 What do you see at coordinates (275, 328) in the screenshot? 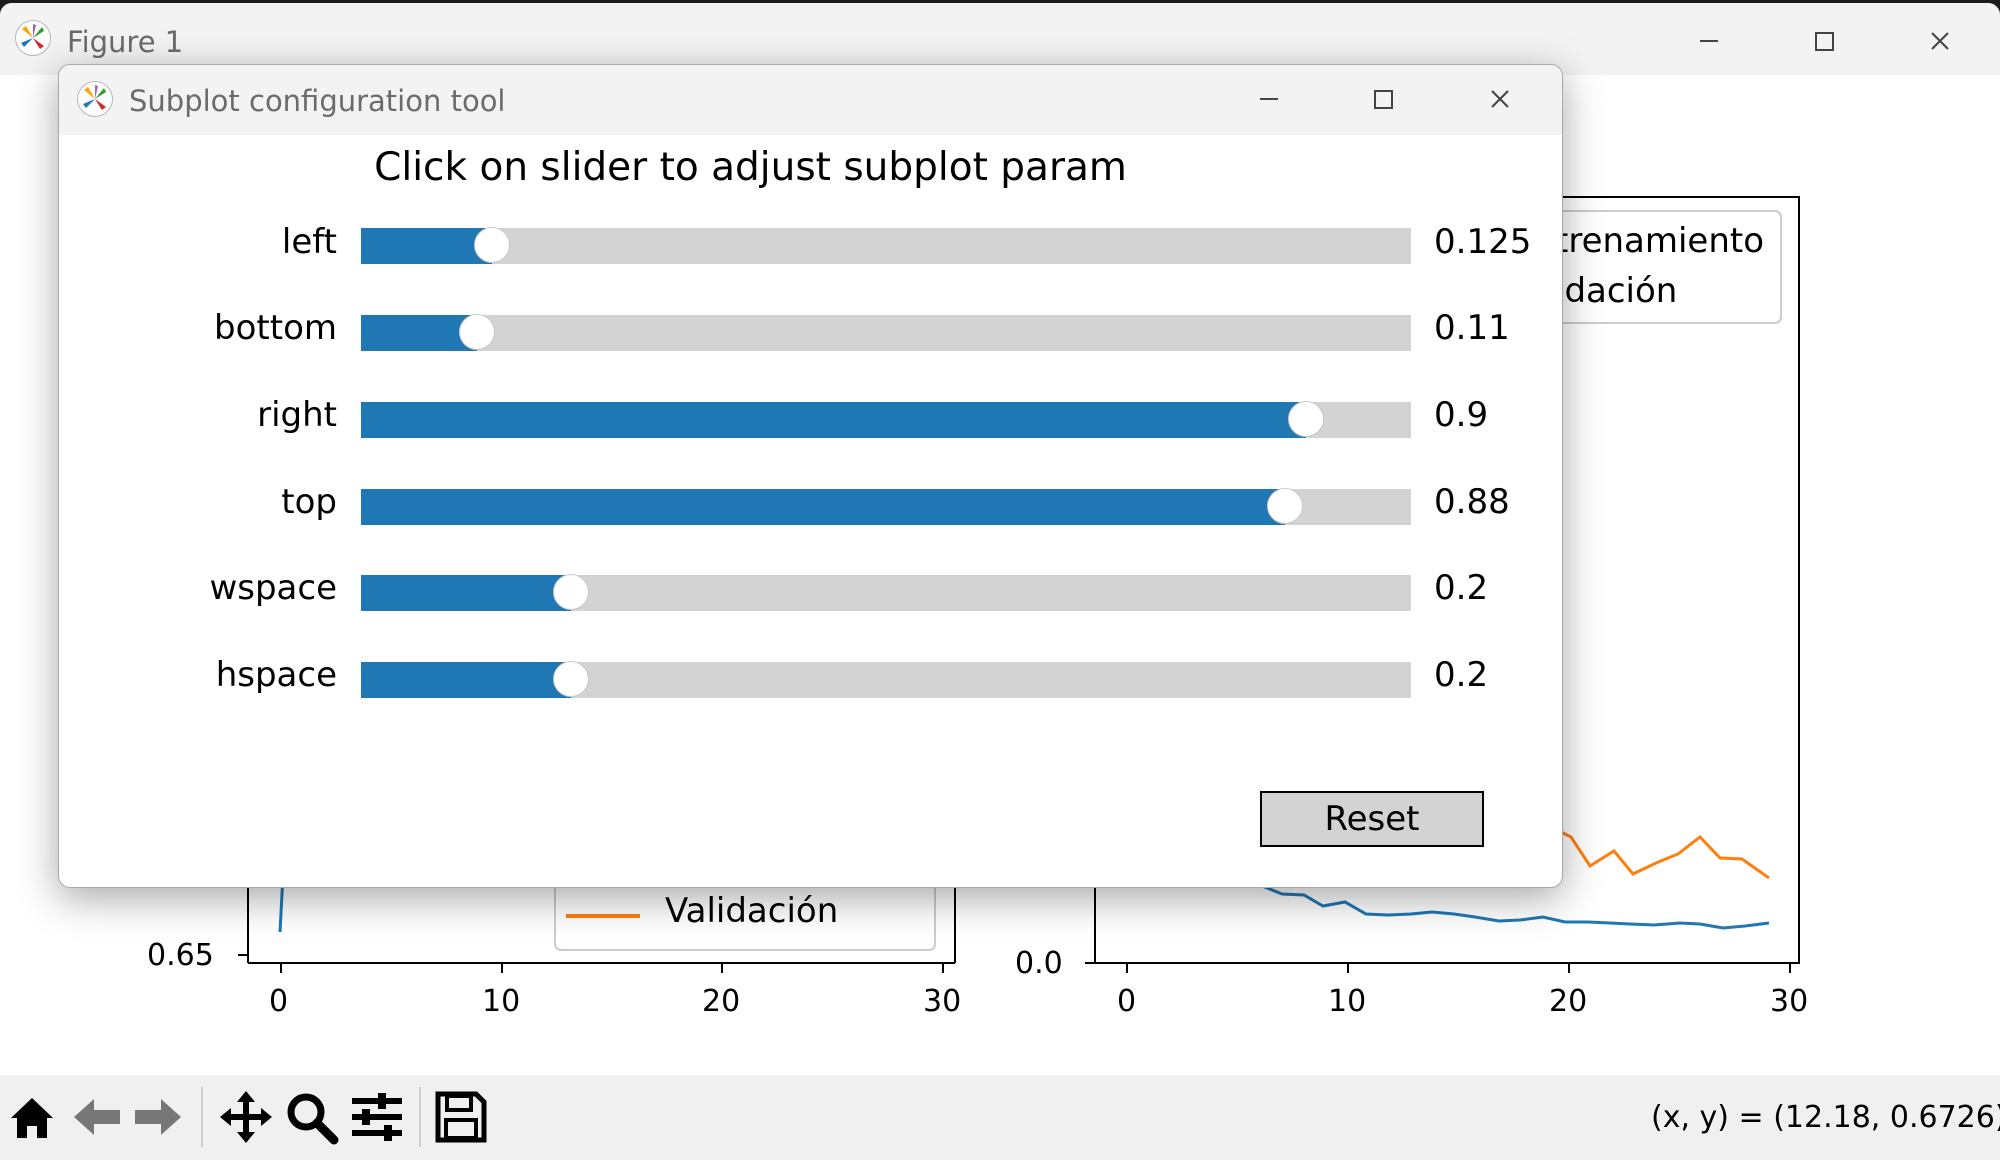
I see `param-label-bottom: bottom` at bounding box center [275, 328].